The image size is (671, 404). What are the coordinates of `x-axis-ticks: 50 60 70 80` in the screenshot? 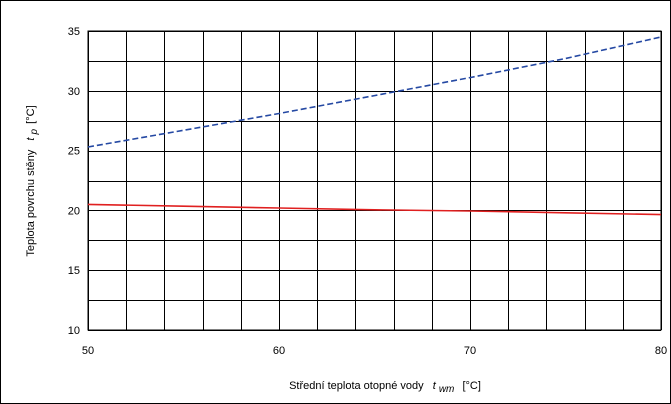 It's located at (374, 351).